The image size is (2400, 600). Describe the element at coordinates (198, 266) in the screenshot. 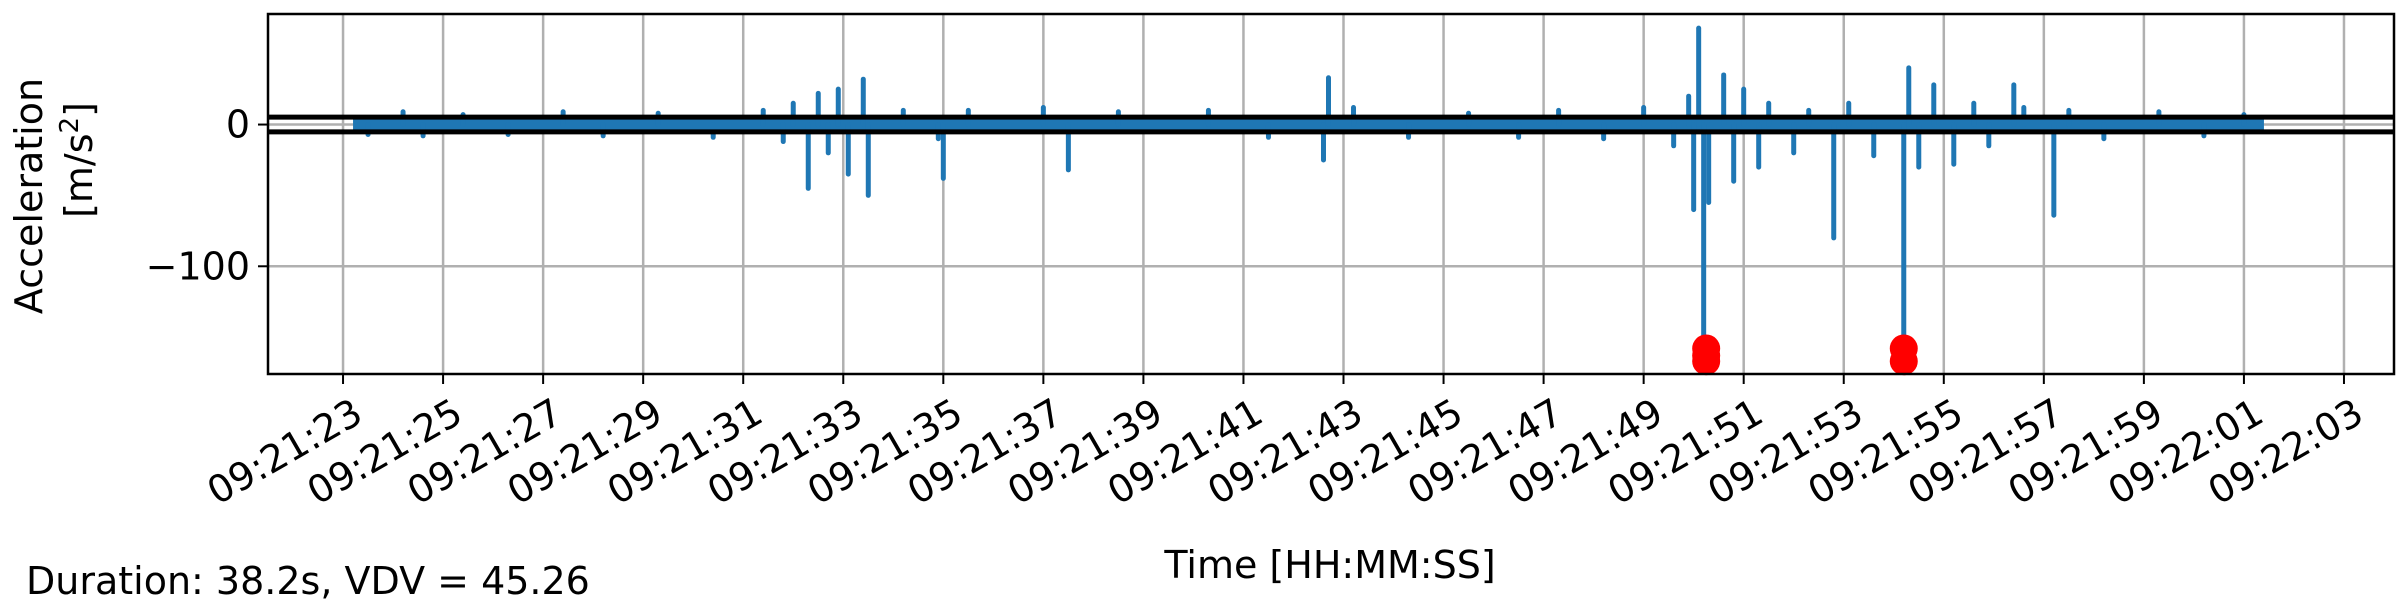

I see `y-tick-label: −100` at that location.